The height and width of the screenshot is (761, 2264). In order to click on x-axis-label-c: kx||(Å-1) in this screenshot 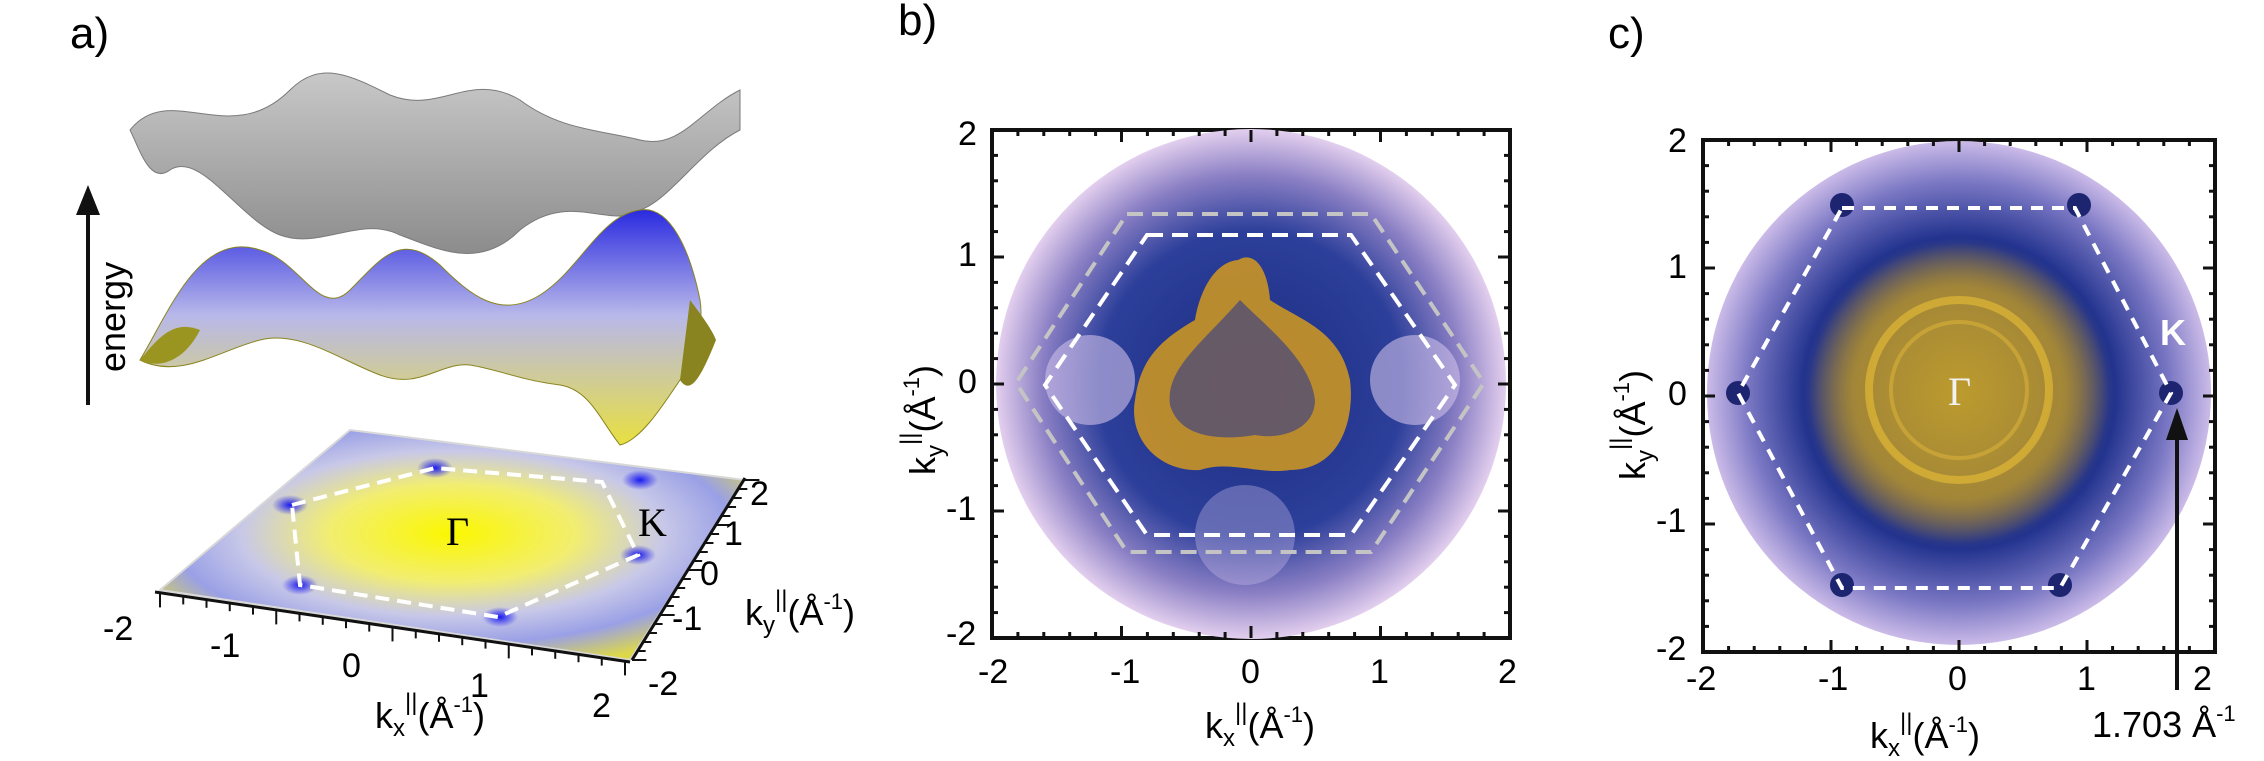, I will do `click(1925, 735)`.